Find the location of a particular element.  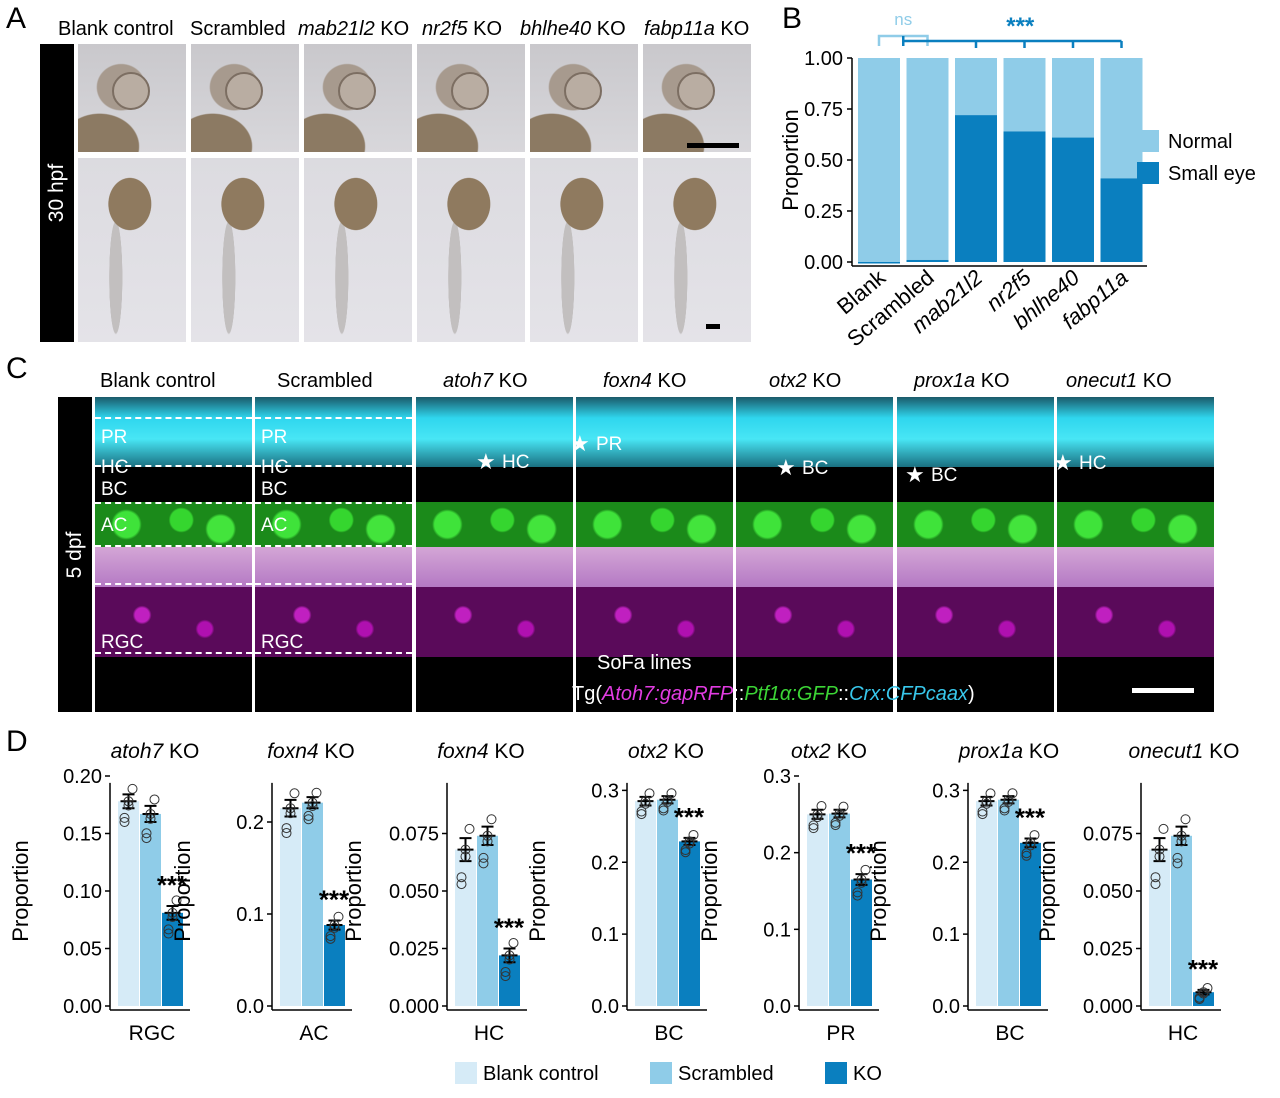

d-y-tick-label-1-0: 0.0 is located at coordinates (250, 1007).